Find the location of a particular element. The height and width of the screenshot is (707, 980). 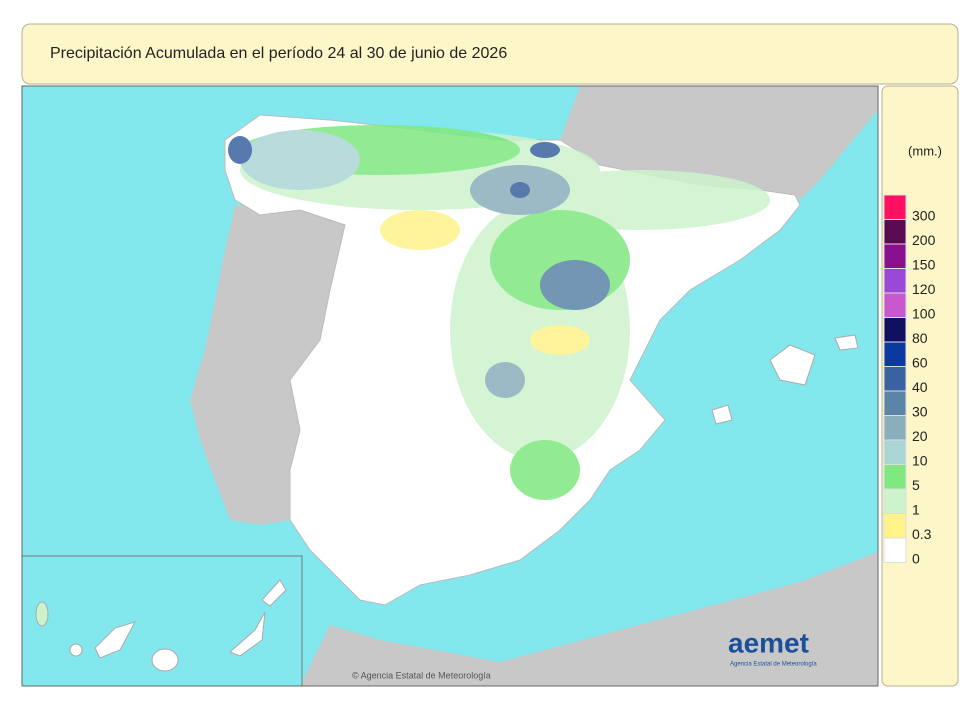

legend-label: 150 is located at coordinates (924, 265).